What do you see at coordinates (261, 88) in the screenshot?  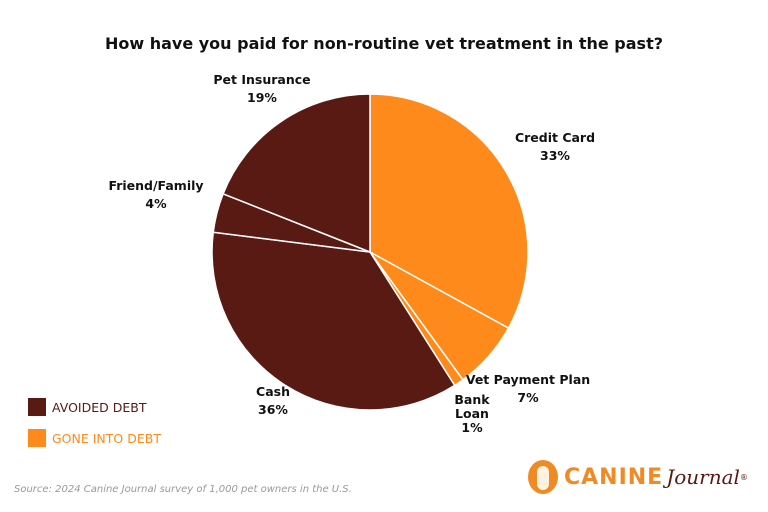 I see `slice-label: Pet Insurance 19%` at bounding box center [261, 88].